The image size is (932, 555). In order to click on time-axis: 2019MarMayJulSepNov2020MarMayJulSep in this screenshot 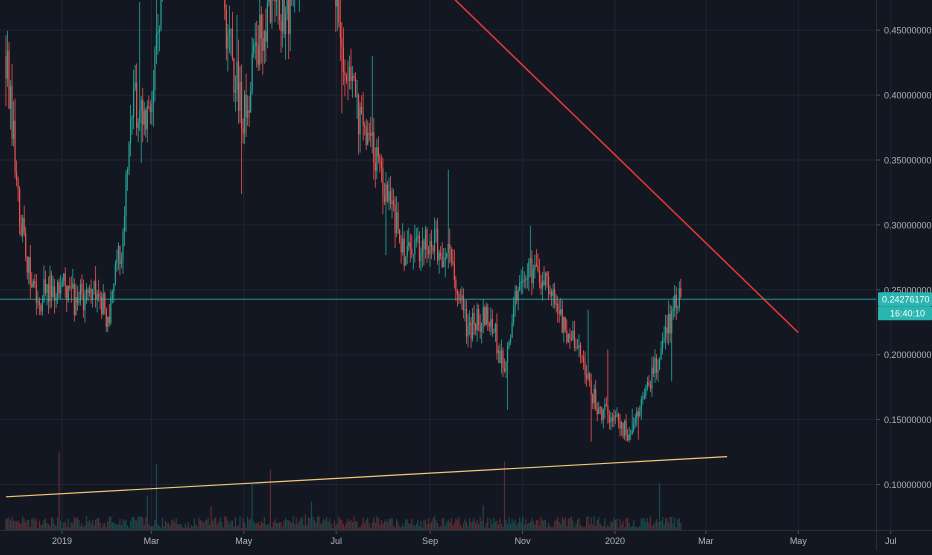, I will do `click(466, 538)`.